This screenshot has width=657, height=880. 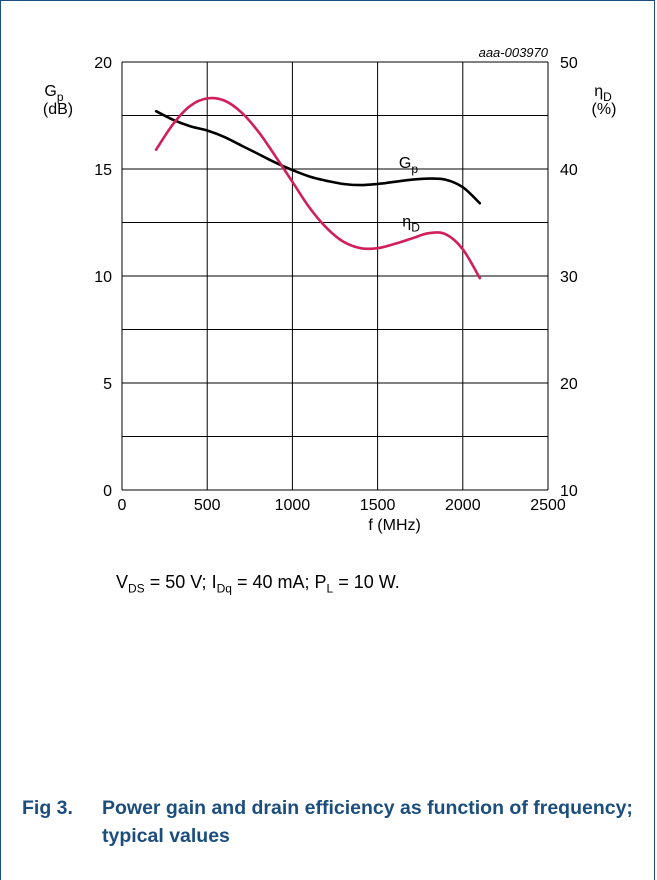 I want to click on y-left-tick-label: 20, so click(x=103, y=63).